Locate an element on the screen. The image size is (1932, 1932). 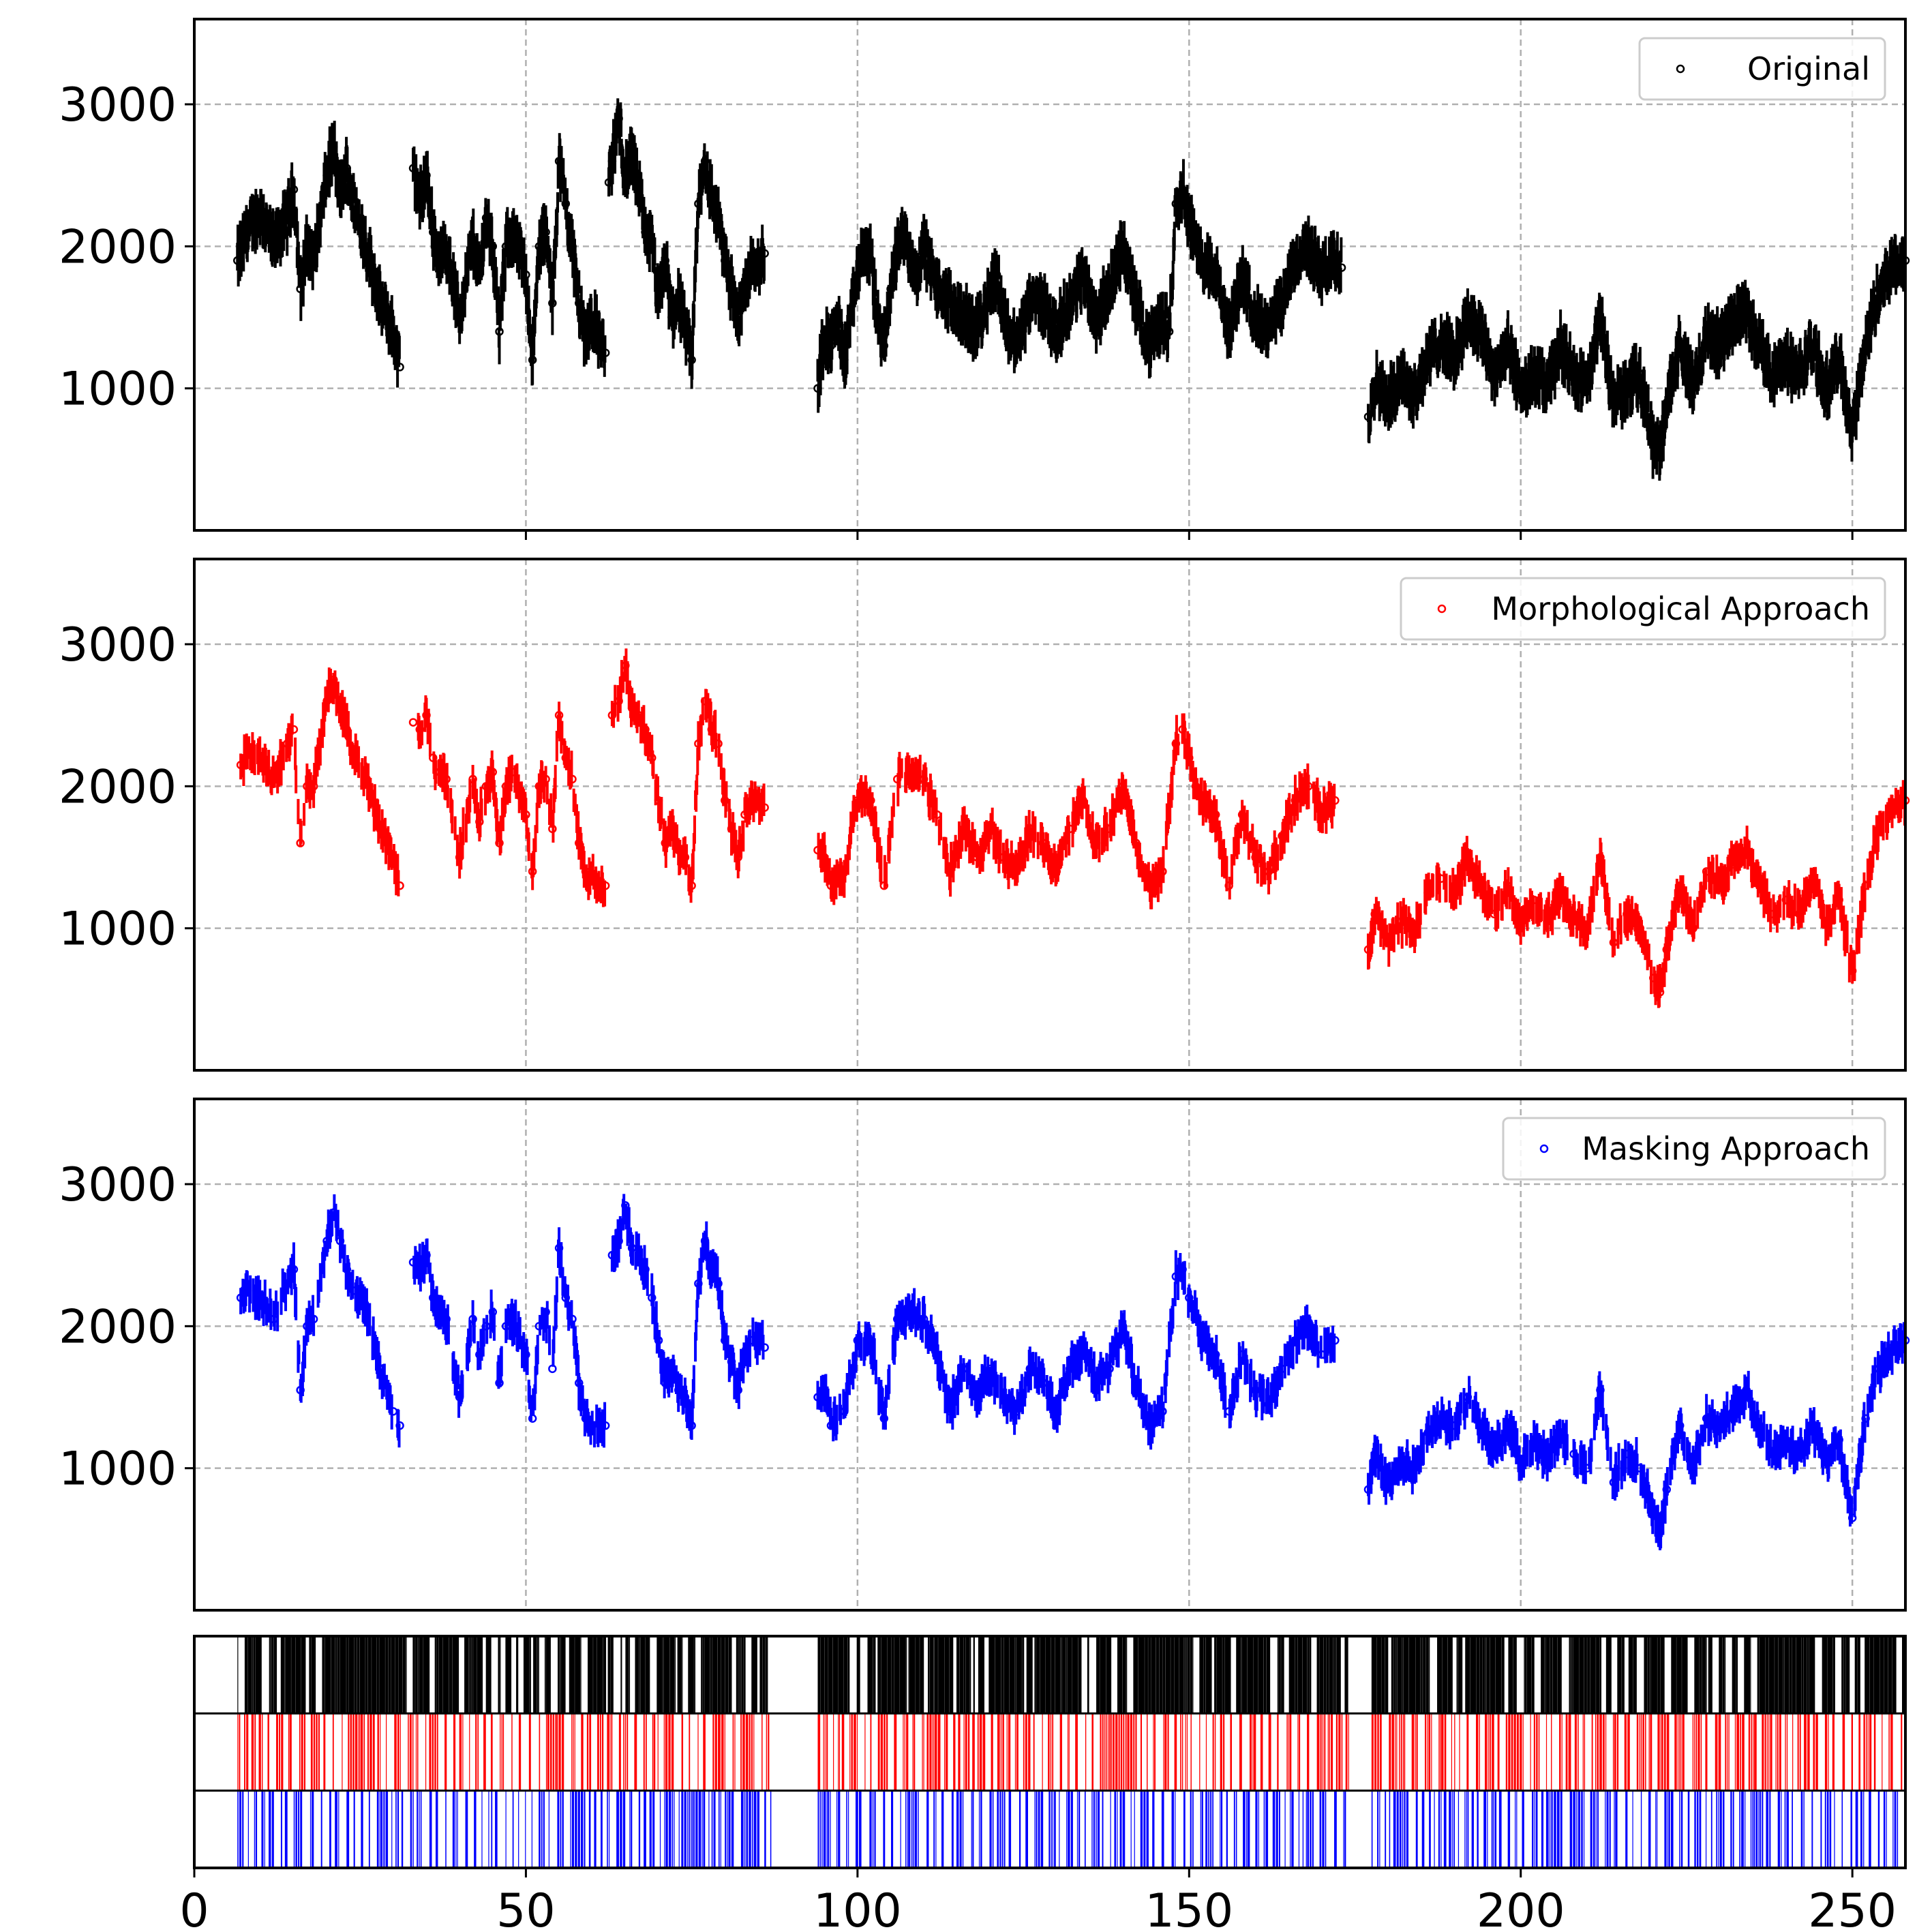
y-tick-label: 2000 is located at coordinates (118, 247).